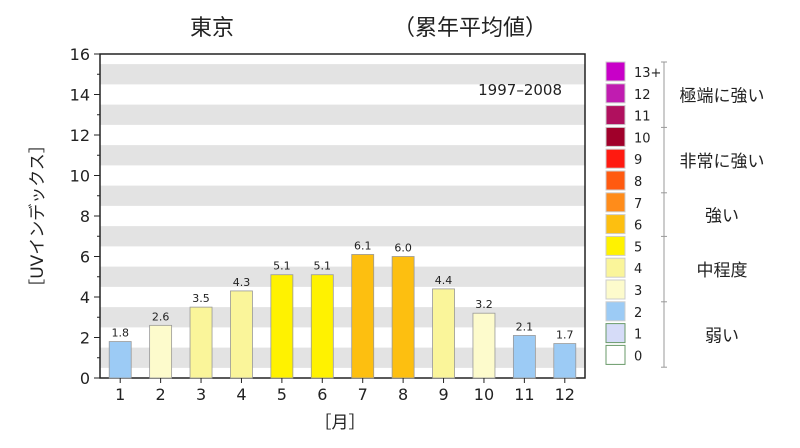  What do you see at coordinates (85, 216) in the screenshot?
I see `y-tick-label: 8` at bounding box center [85, 216].